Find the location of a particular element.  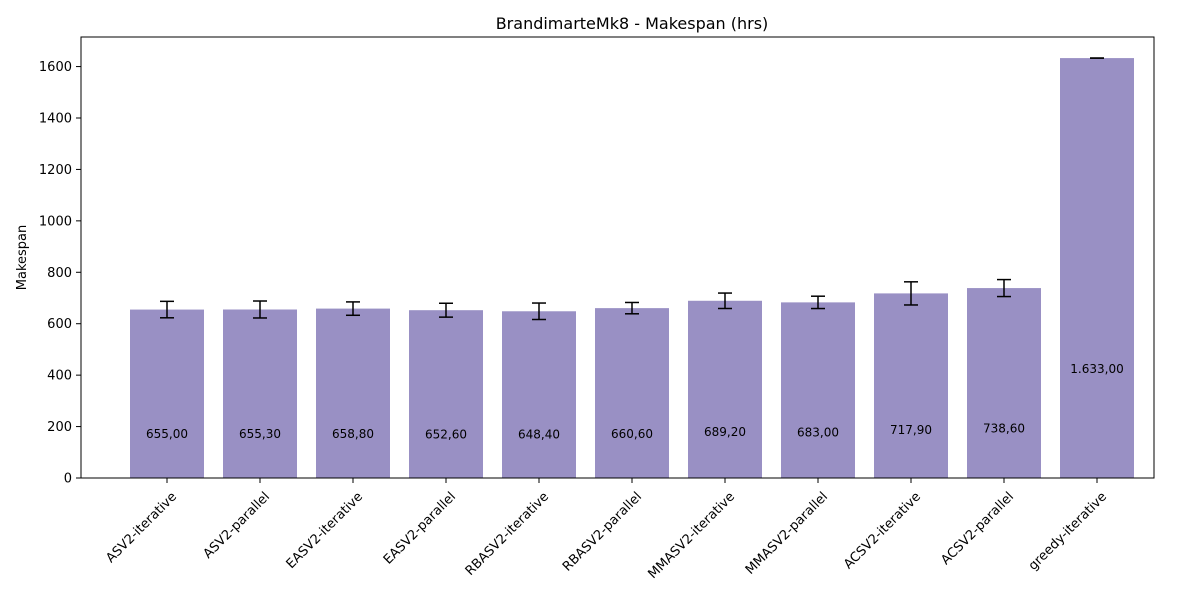

x-tick-label-ACSV2-parallel: ACSV2-parallel is located at coordinates (977, 528).